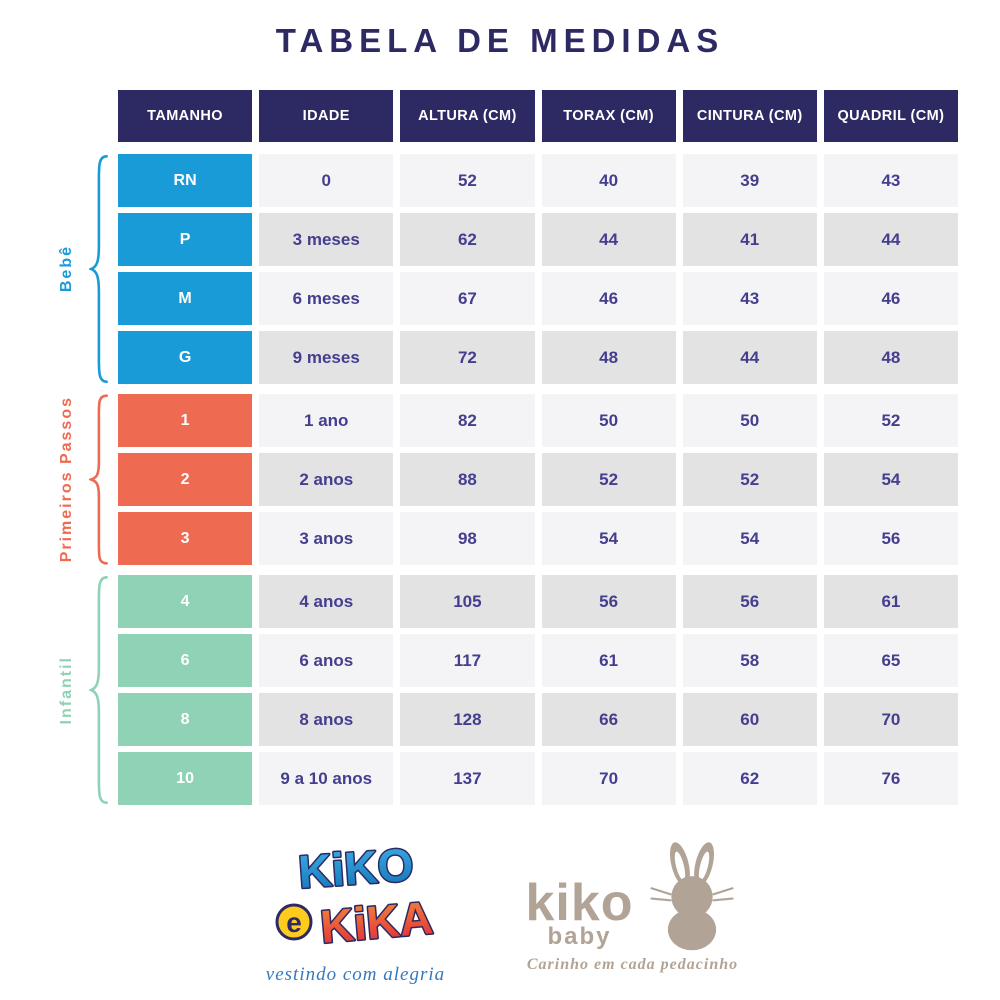 The width and height of the screenshot is (1000, 1000). What do you see at coordinates (185, 239) in the screenshot?
I see `size-cell: P` at bounding box center [185, 239].